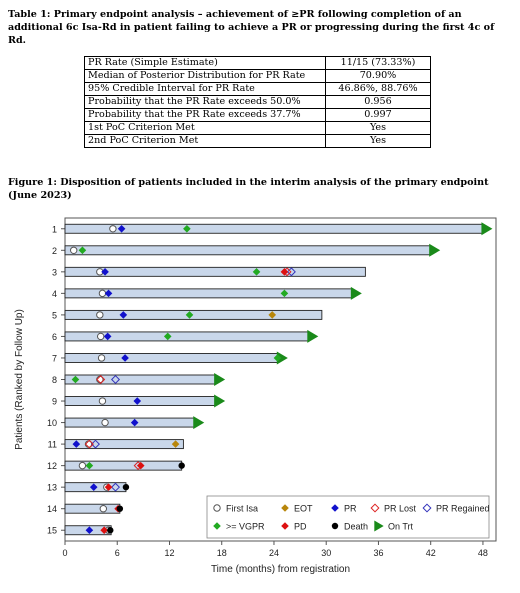  I want to click on x-tick-label: 42, so click(431, 553).